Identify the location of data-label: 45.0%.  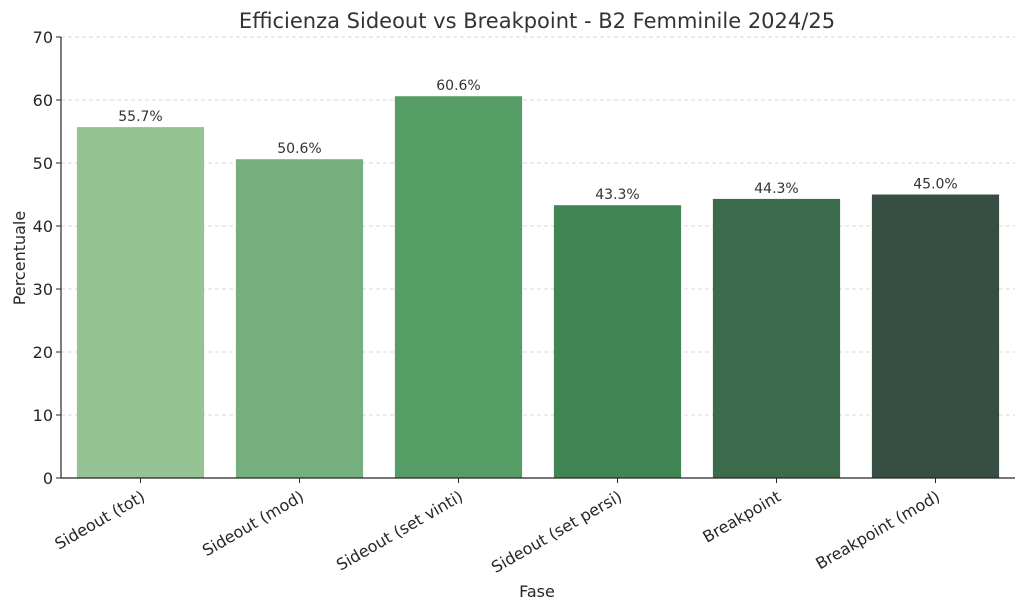
(935, 185).